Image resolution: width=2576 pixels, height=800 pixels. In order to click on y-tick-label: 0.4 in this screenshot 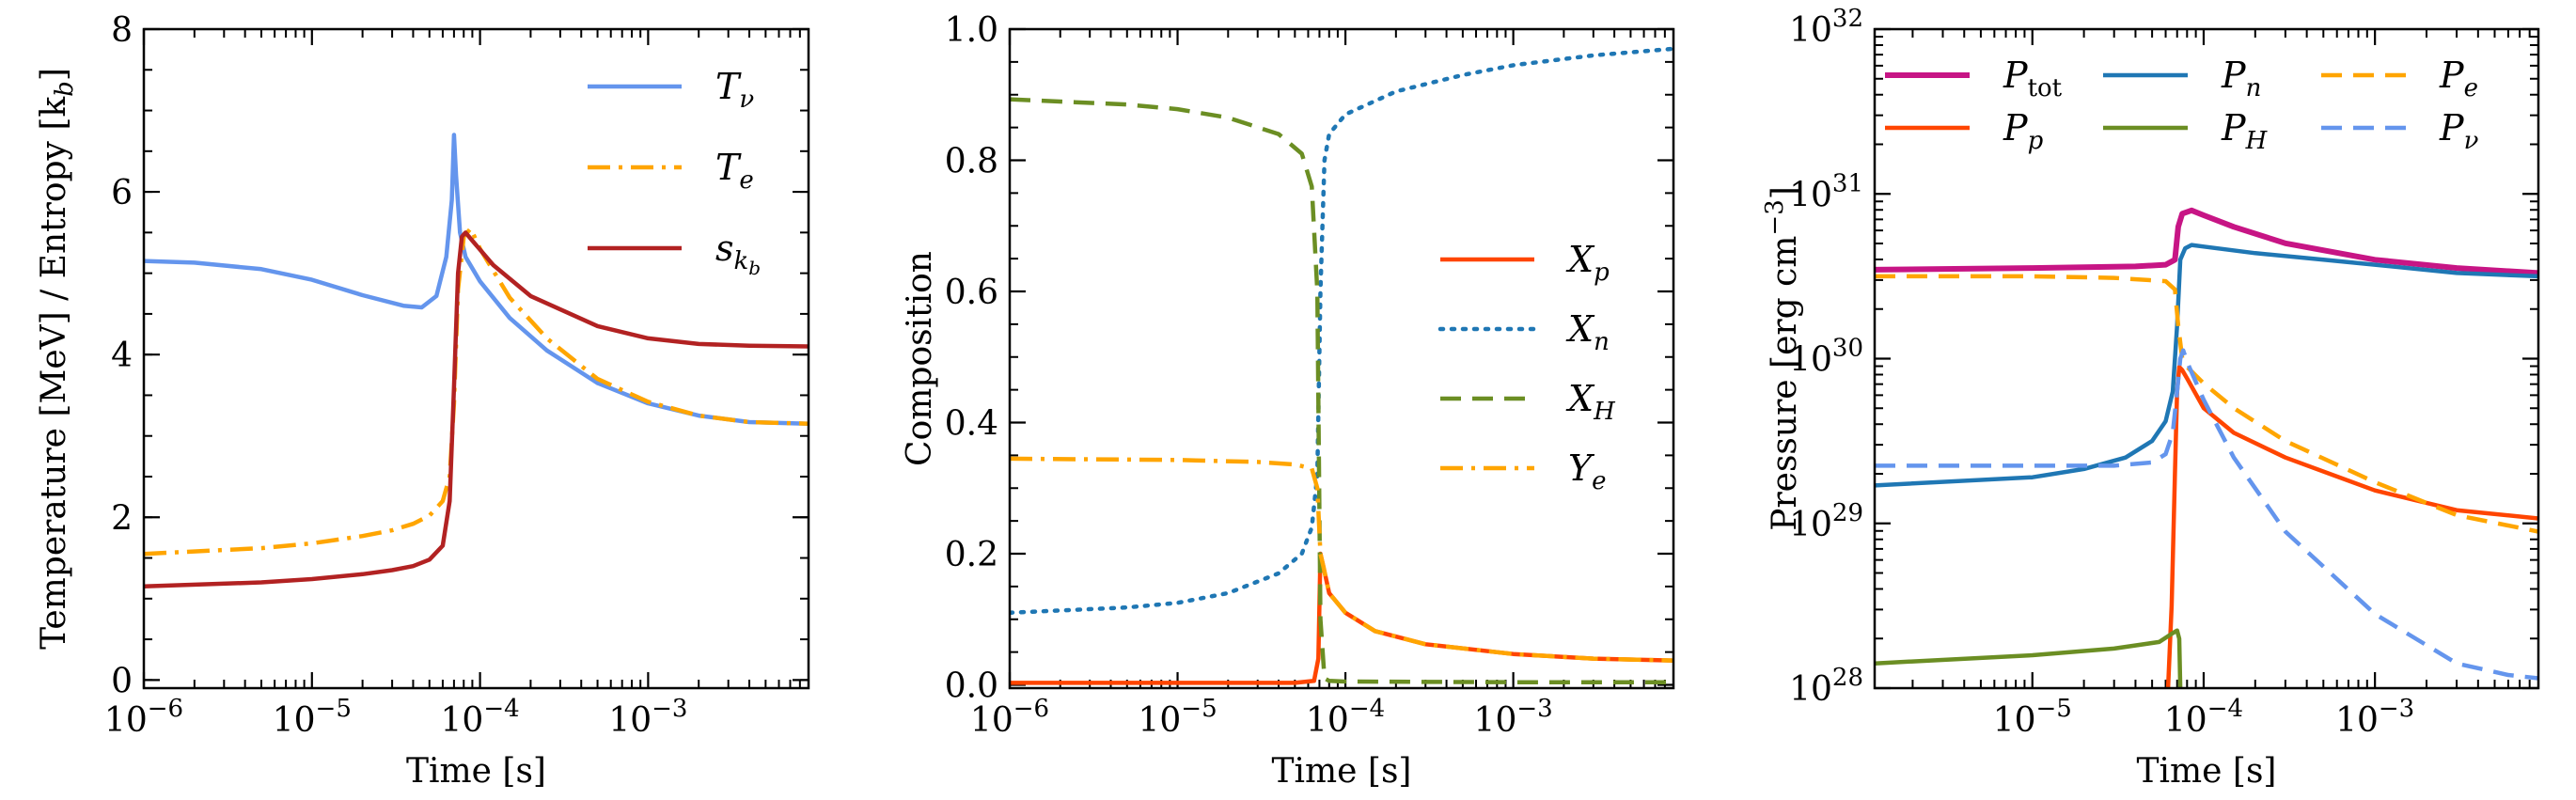, I will do `click(972, 424)`.